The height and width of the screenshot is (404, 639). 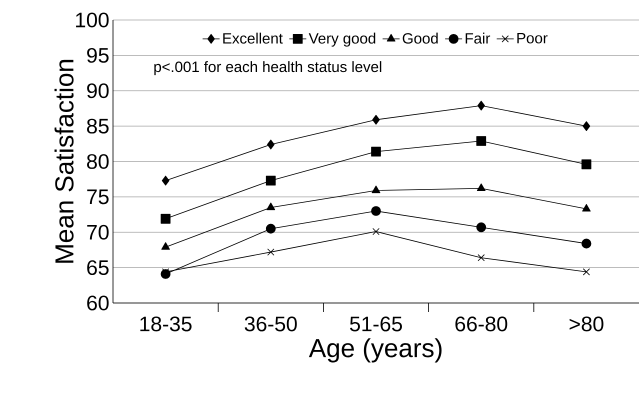 I want to click on y-tick-label: 65, so click(x=98, y=268).